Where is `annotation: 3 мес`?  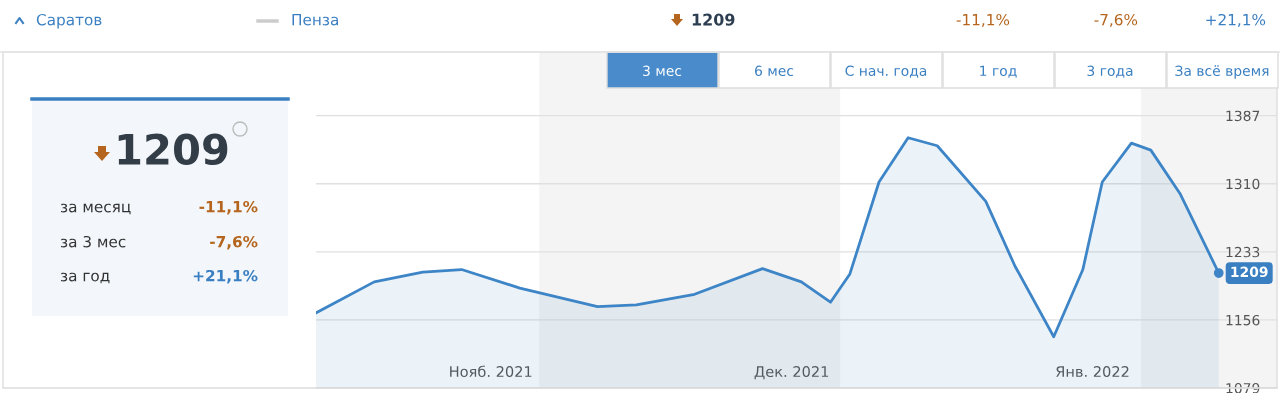 annotation: 3 мес is located at coordinates (662, 71).